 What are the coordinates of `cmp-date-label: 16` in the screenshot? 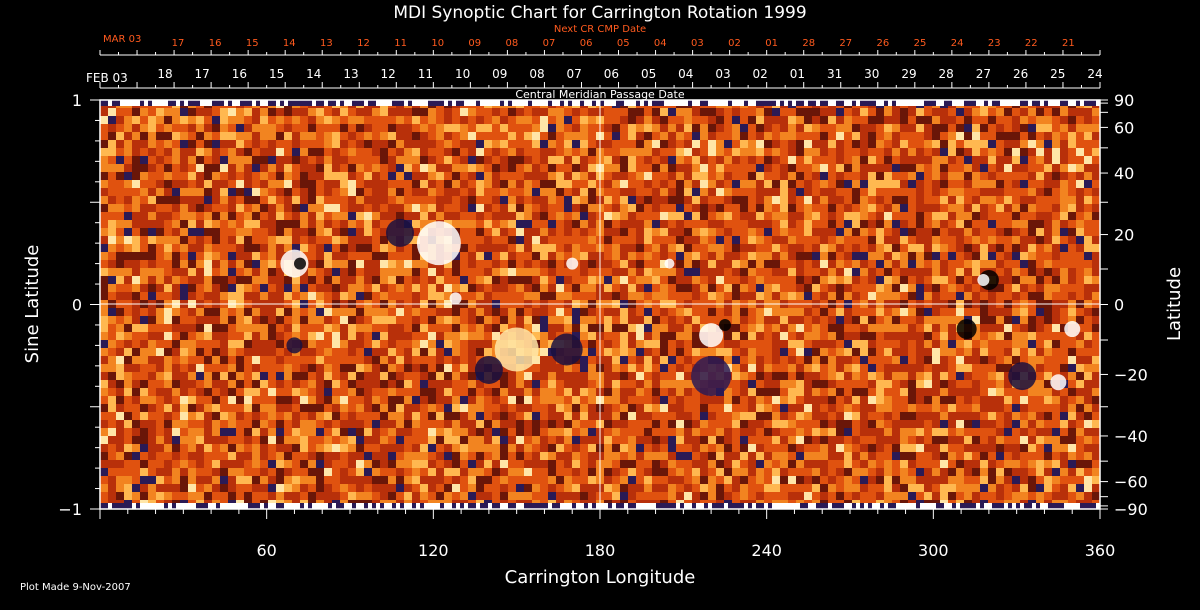 It's located at (239, 74).